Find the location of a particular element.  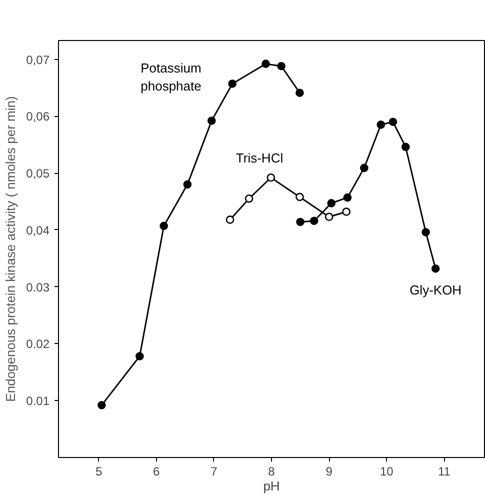

y-tick-label: 0.03 is located at coordinates (38, 287).